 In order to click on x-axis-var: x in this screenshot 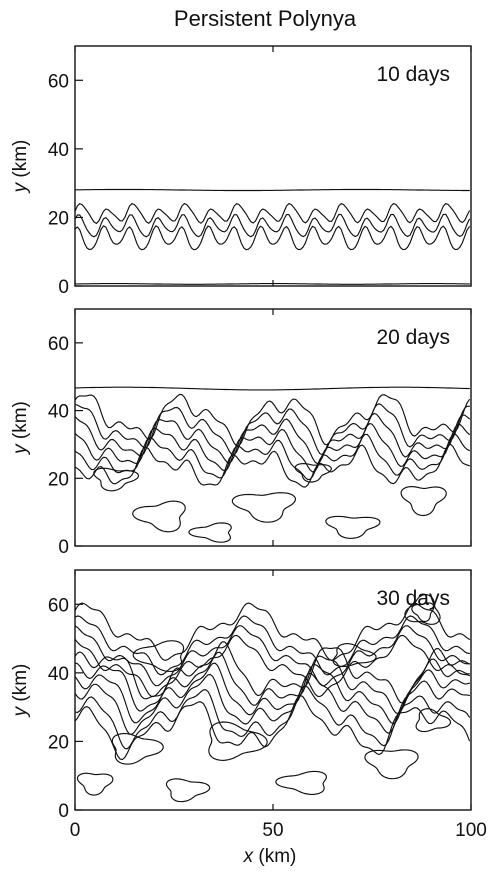, I will do `click(249, 856)`.